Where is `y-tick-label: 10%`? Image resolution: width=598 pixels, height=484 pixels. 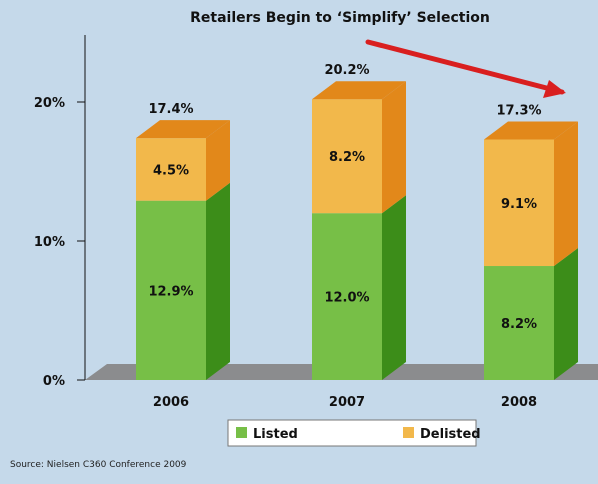
y-tick-label: 10% is located at coordinates (49, 242).